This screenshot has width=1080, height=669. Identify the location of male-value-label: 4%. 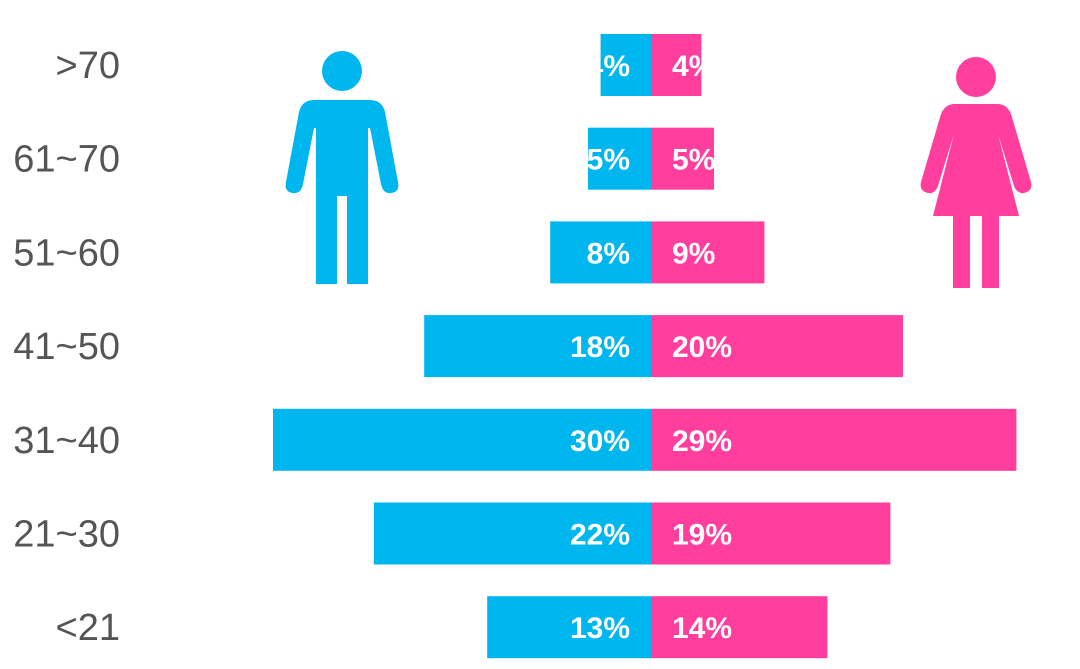
(608, 66).